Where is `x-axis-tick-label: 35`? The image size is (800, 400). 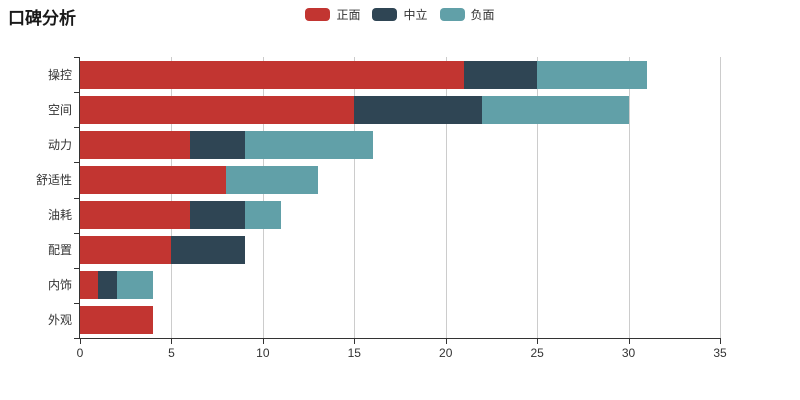
x-axis-tick-label: 35 is located at coordinates (720, 353).